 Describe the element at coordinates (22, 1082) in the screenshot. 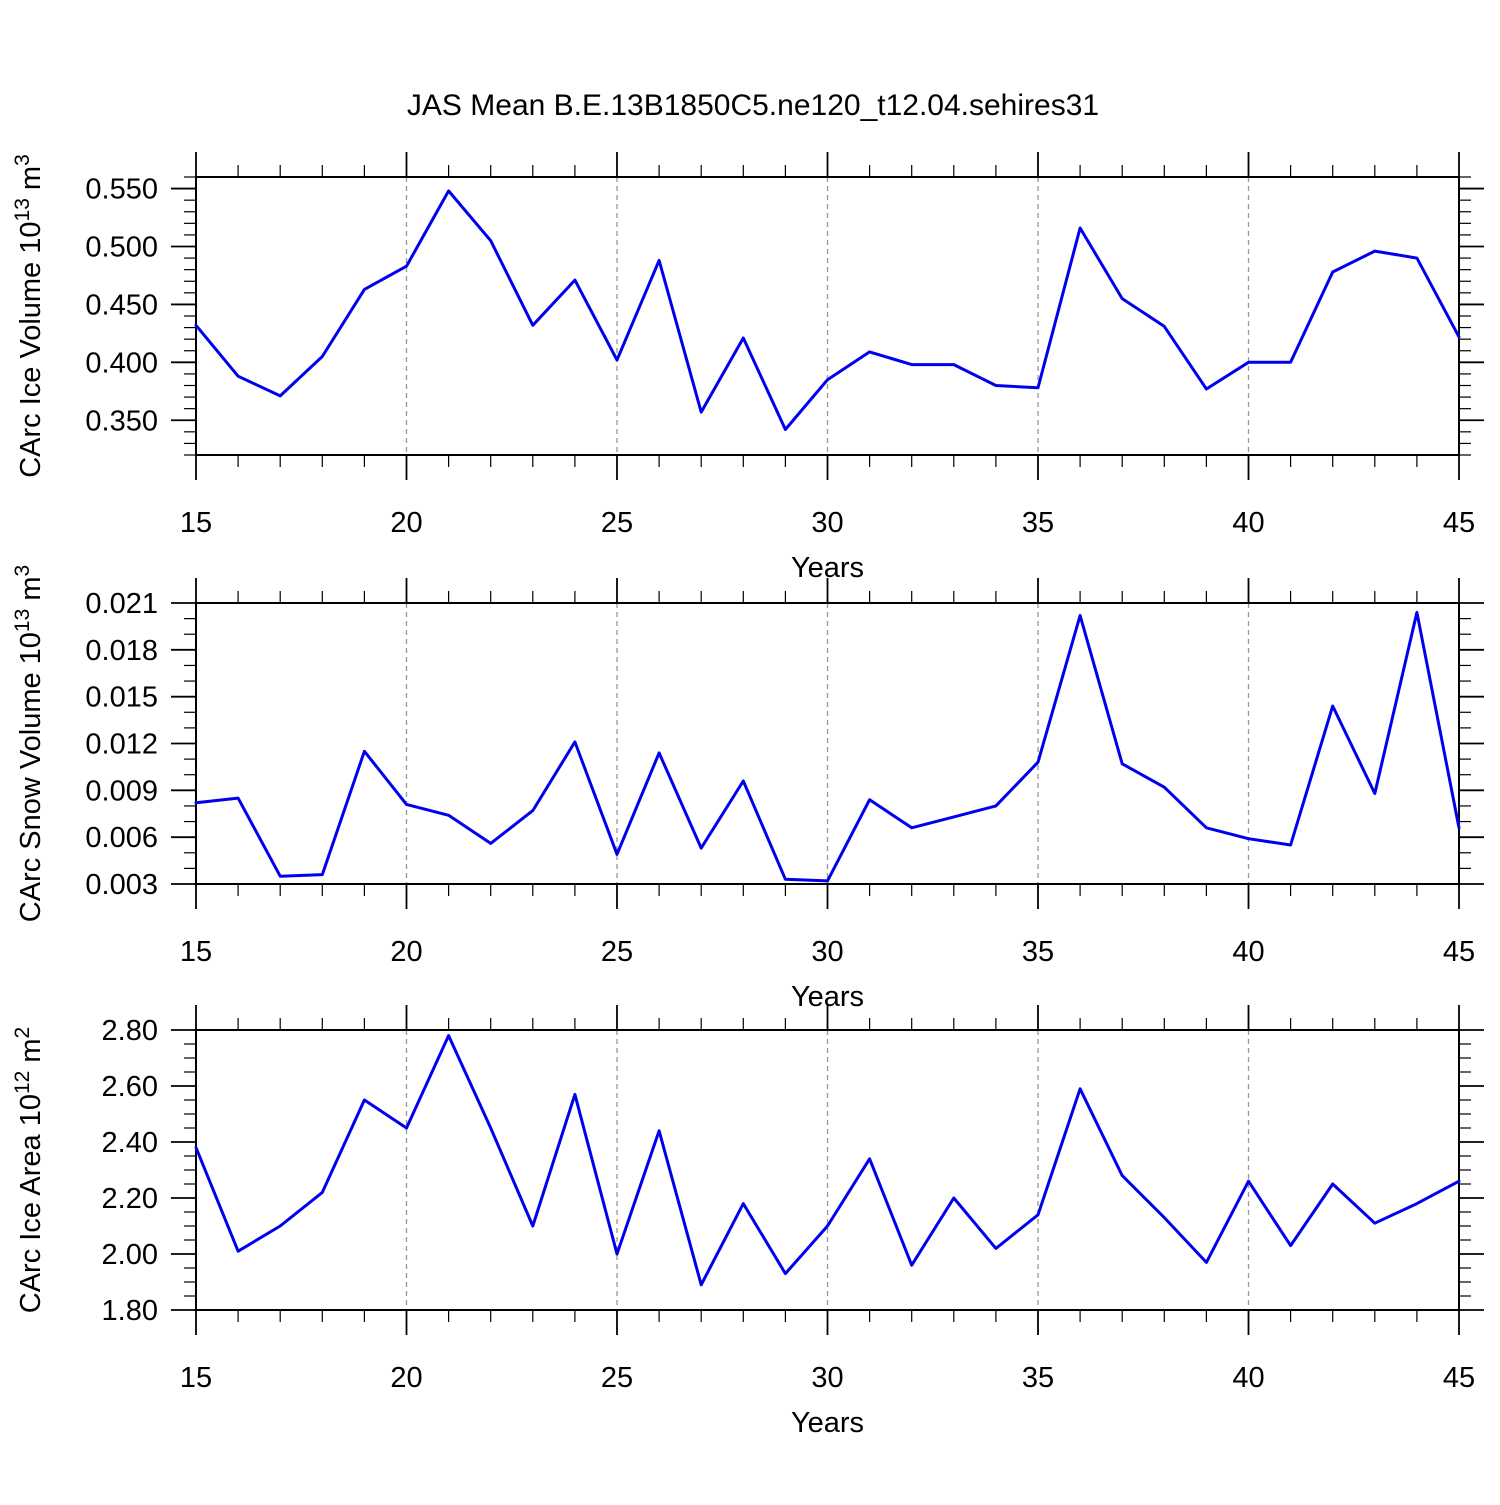

I see `y-axis-title-sup: 12` at that location.